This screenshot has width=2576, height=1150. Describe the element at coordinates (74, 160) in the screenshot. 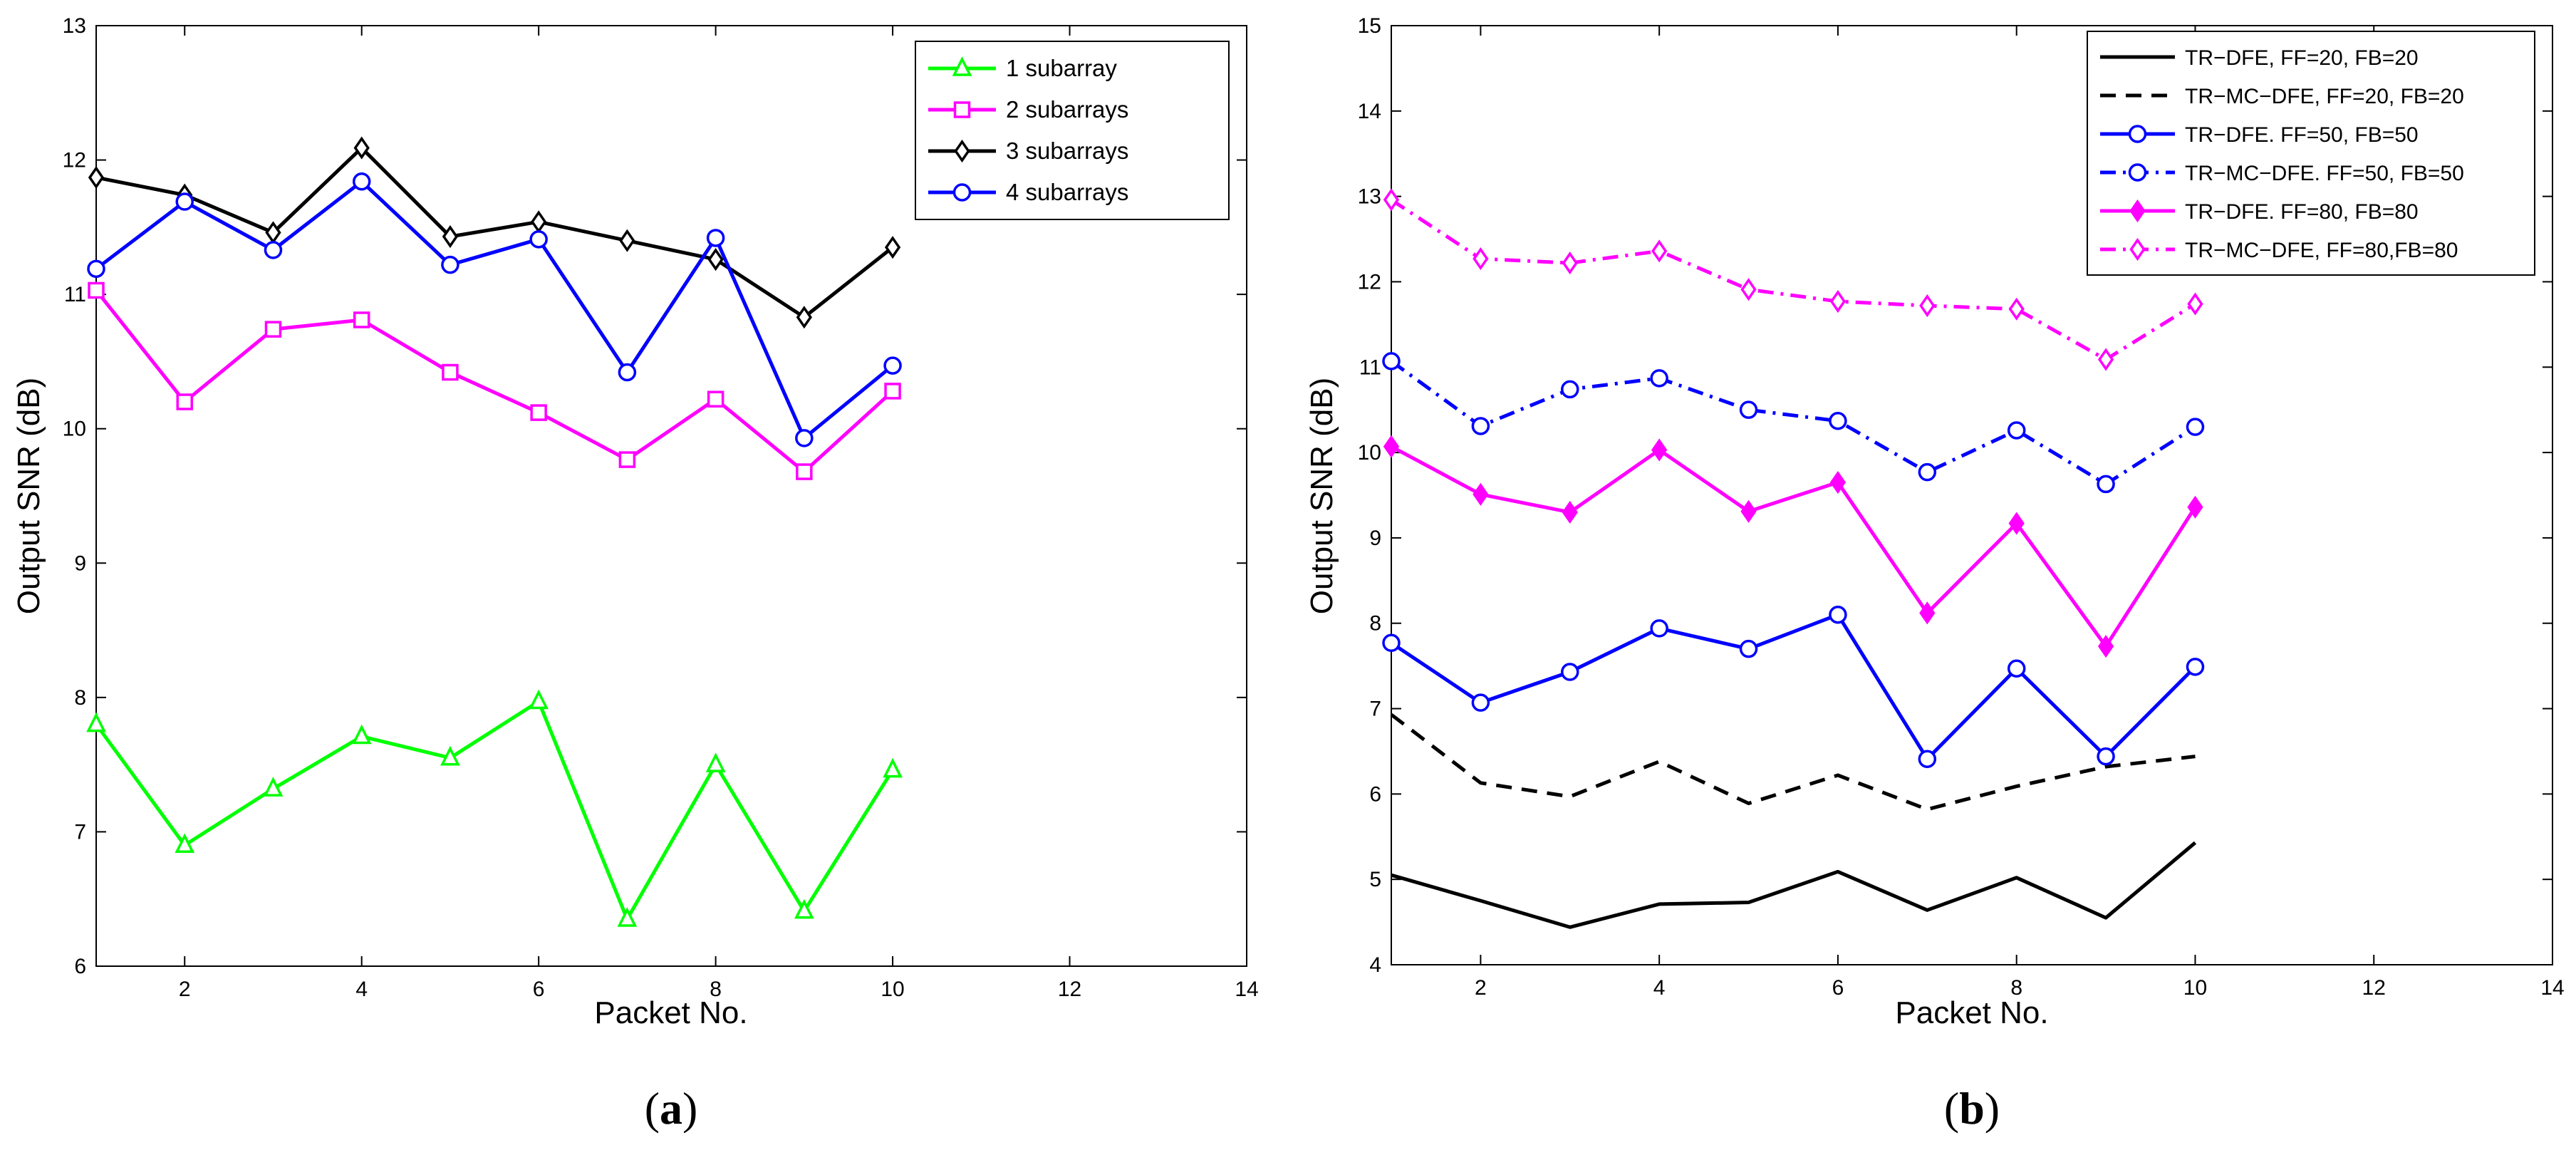

I see `panel-a-y-tick-label: 12` at that location.